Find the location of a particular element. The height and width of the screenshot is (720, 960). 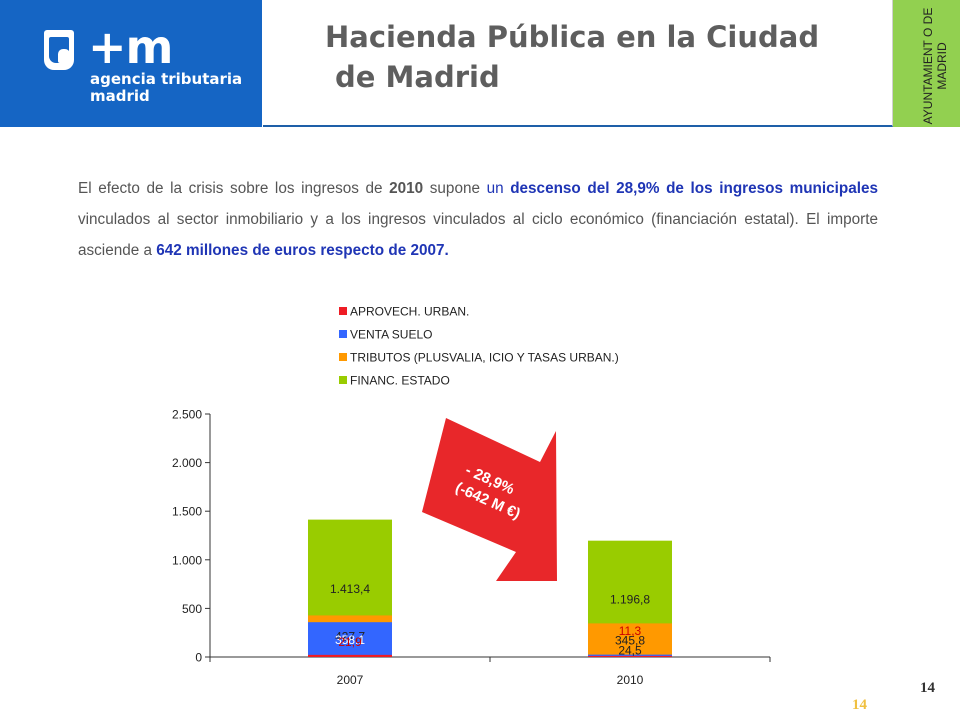

legend-label-0: APROVECH. URBAN. is located at coordinates (409, 312).